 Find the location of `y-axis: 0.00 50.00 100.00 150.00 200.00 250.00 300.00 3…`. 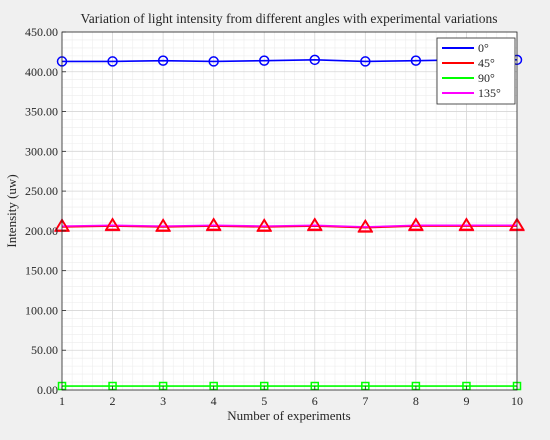

y-axis: 0.00 50.00 100.00 150.00 200.00 250.00 300.00 3… is located at coordinates (45, 211).